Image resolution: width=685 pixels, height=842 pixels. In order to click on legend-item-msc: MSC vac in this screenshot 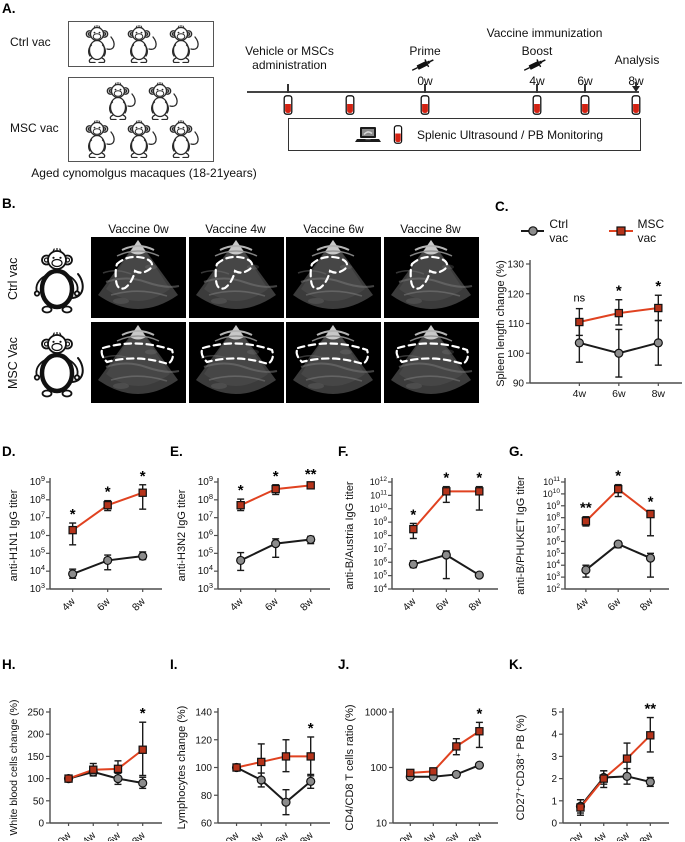, I will do `click(647, 231)`.